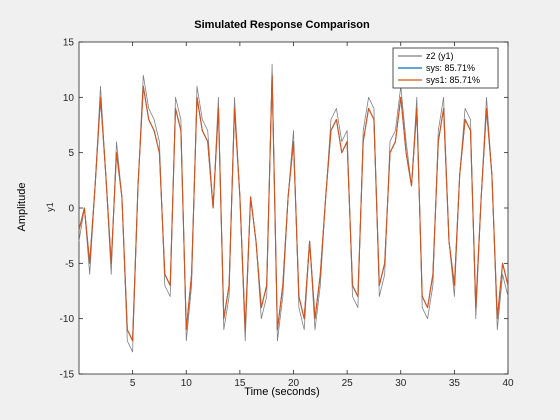 The height and width of the screenshot is (420, 560). Describe the element at coordinates (22, 207) in the screenshot. I see `y-axis-label: Amplitude` at that location.